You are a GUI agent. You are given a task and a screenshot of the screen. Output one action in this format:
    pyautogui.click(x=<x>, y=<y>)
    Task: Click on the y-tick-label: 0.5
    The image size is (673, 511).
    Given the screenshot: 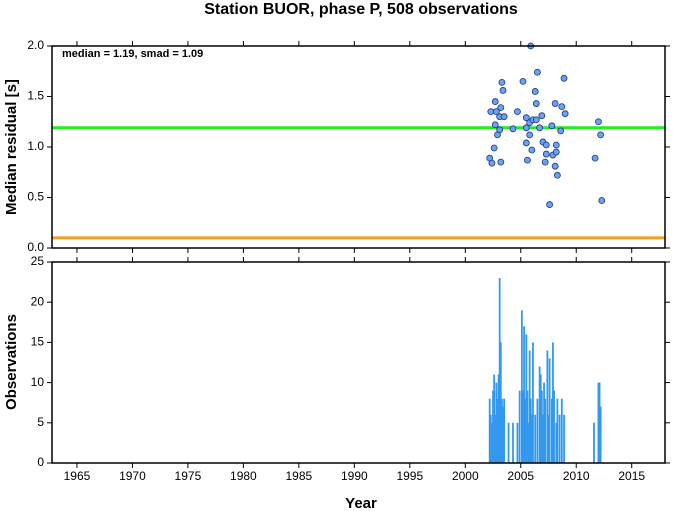 What is the action you would take?
    pyautogui.click(x=35, y=197)
    